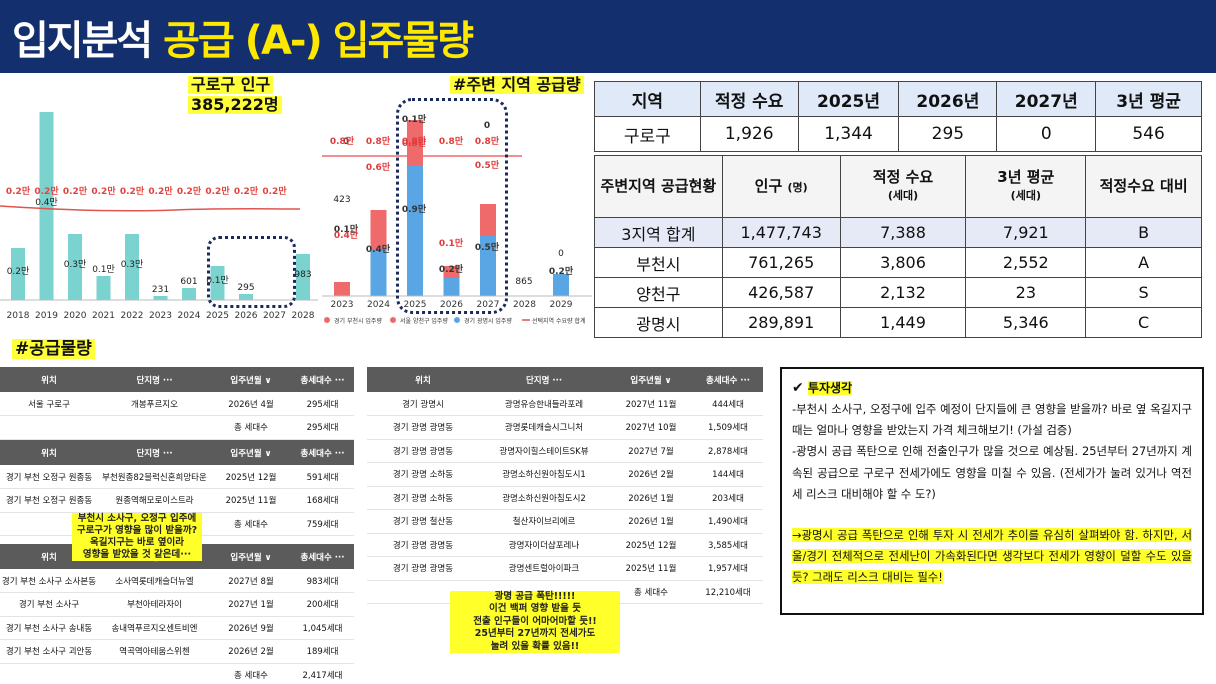  What do you see at coordinates (414, 209) in the screenshot?
I see `chart2-data-label: 0.9만` at bounding box center [414, 209].